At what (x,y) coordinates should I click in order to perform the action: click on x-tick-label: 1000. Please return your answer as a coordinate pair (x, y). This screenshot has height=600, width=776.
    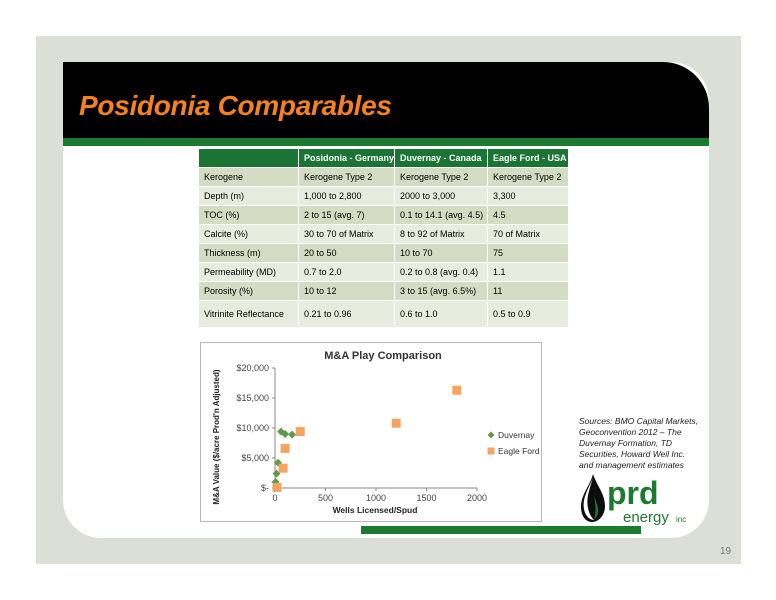
    Looking at the image, I should click on (376, 498).